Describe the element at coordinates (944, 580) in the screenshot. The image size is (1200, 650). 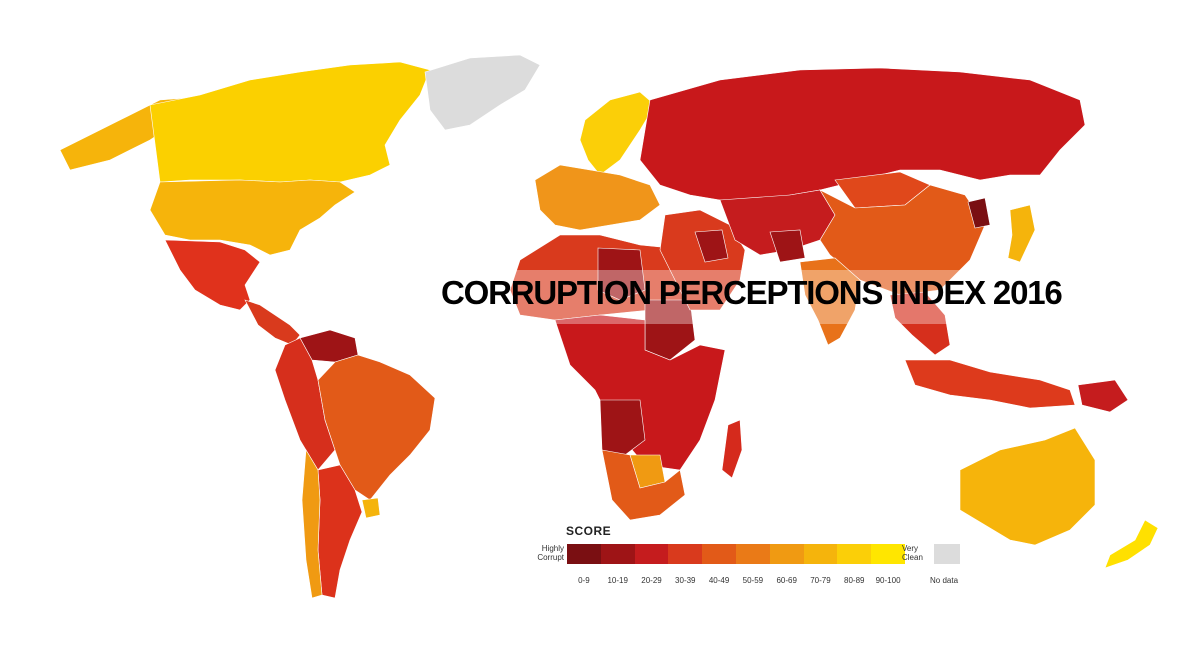
I see `legend-no-data-label: No data` at that location.